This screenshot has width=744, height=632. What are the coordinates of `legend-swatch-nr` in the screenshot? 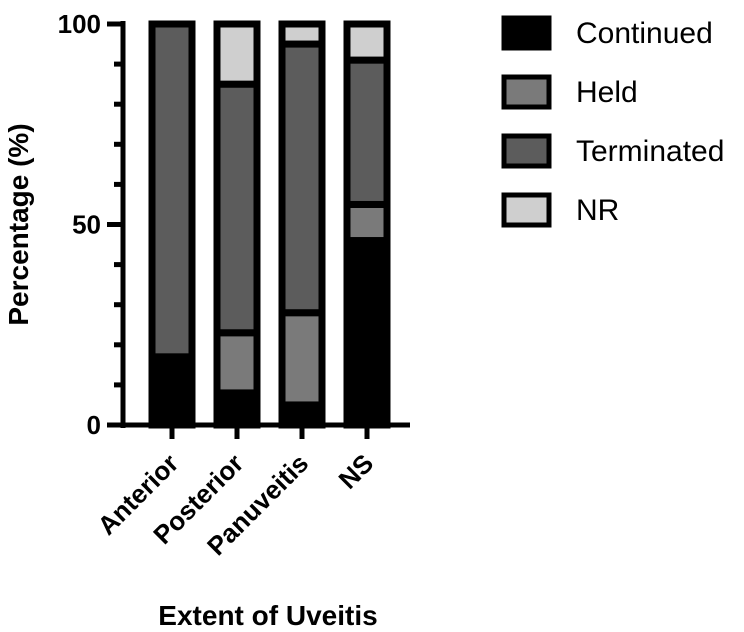 It's located at (526, 210).